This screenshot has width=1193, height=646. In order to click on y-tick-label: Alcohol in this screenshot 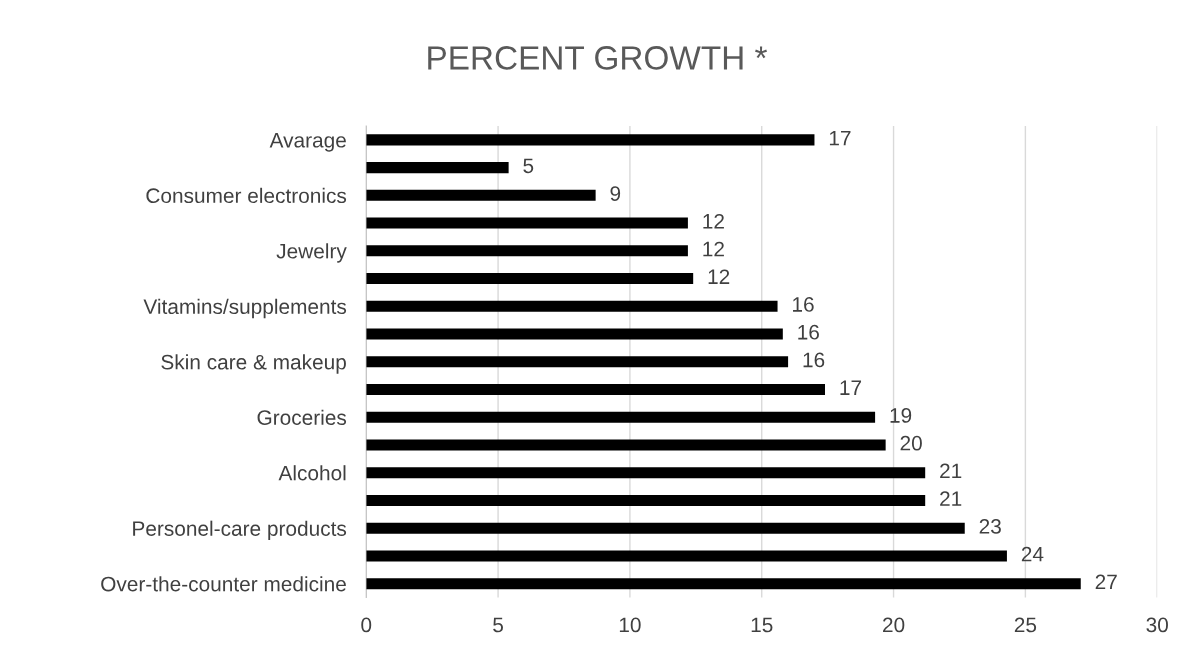, I will do `click(312, 473)`.